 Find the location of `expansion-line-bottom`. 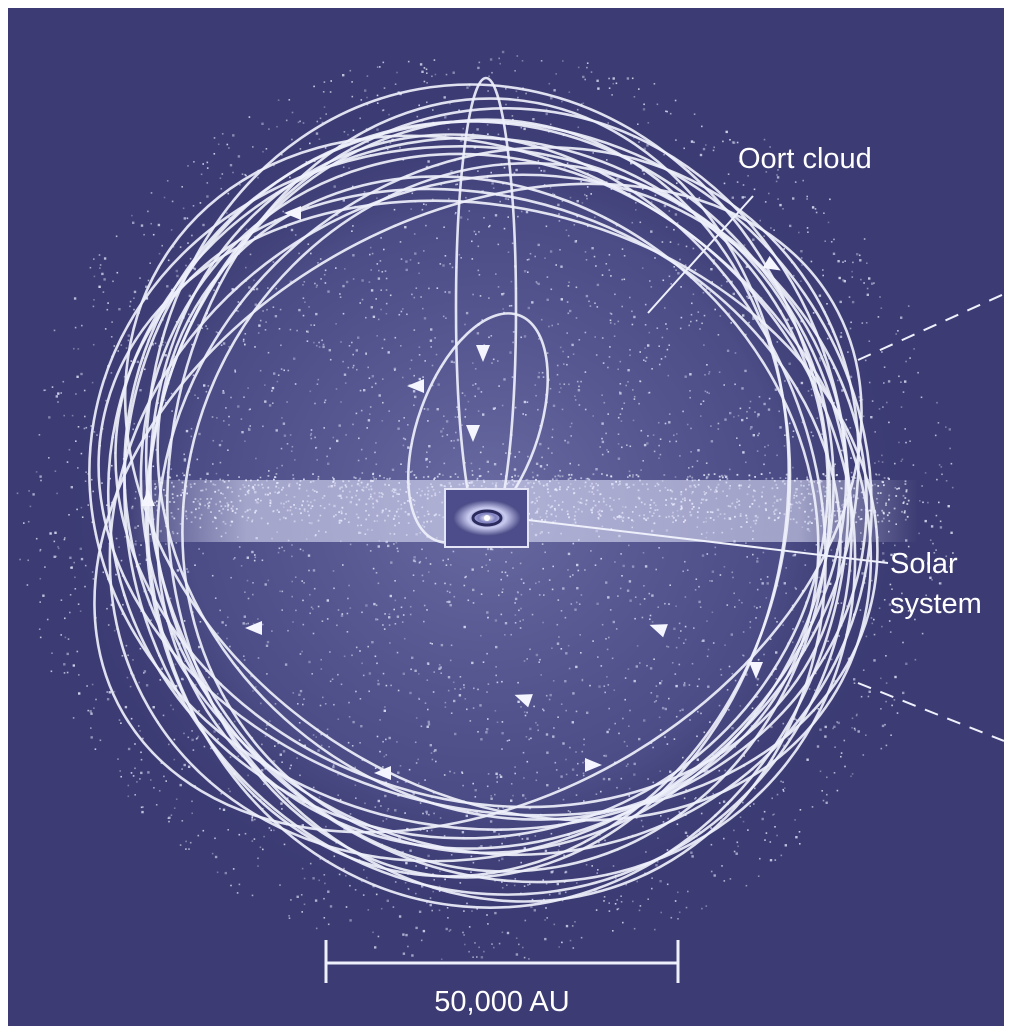

expansion-line-bottom is located at coordinates (930, 712).